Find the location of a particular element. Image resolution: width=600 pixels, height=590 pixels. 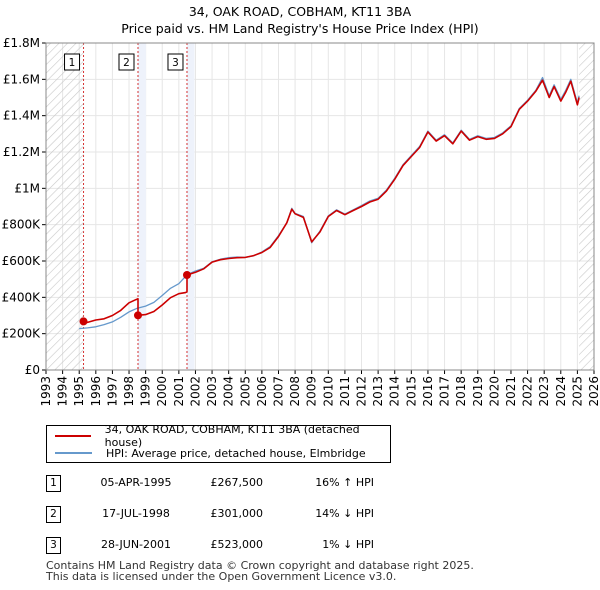

hatched-region-after is located at coordinates (586, 206).